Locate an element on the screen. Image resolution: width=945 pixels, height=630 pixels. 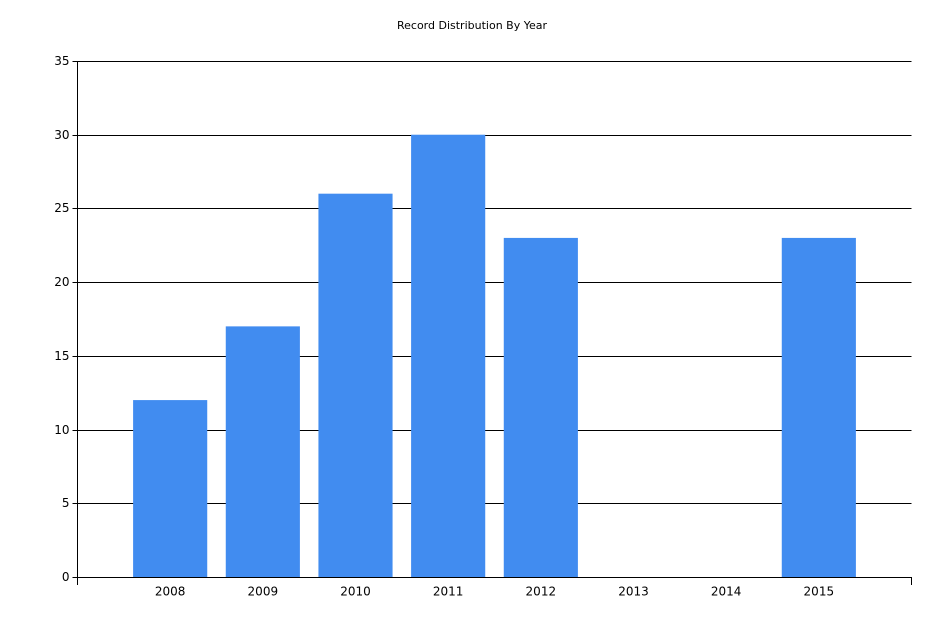
x-tick-label: 2009 is located at coordinates (263, 592).